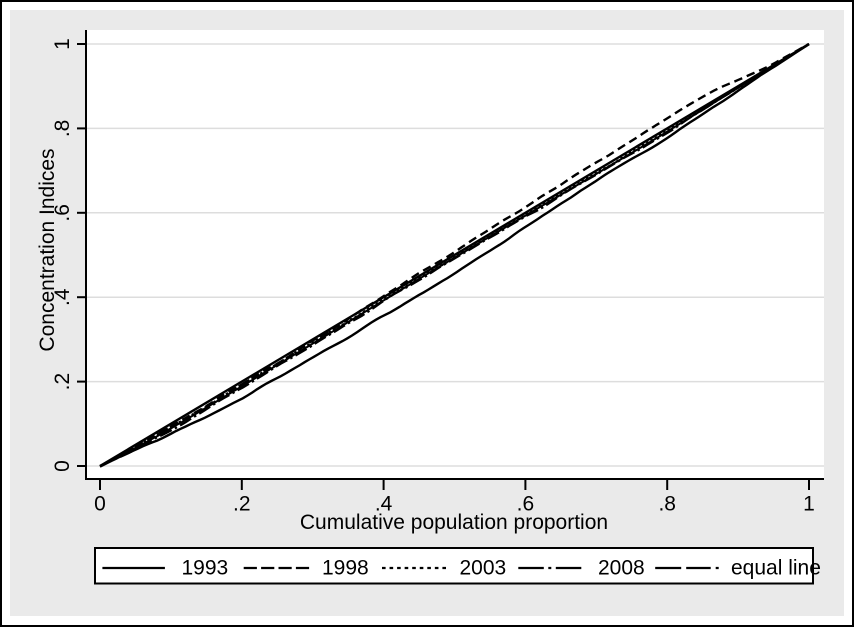 The width and height of the screenshot is (854, 627). I want to click on svg-text: 1993, so click(205, 568).